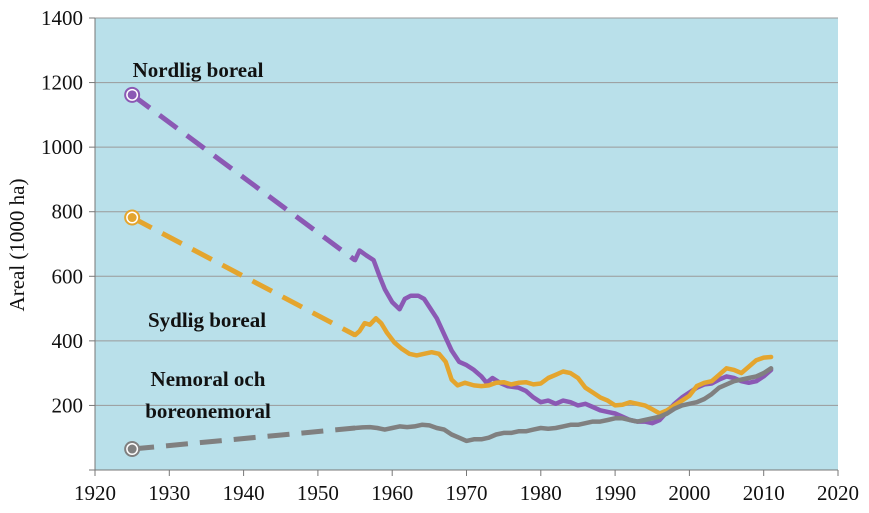 The image size is (869, 513). Describe the element at coordinates (207, 320) in the screenshot. I see `series-label-sydlig-boreal: Sydlig boreal` at that location.